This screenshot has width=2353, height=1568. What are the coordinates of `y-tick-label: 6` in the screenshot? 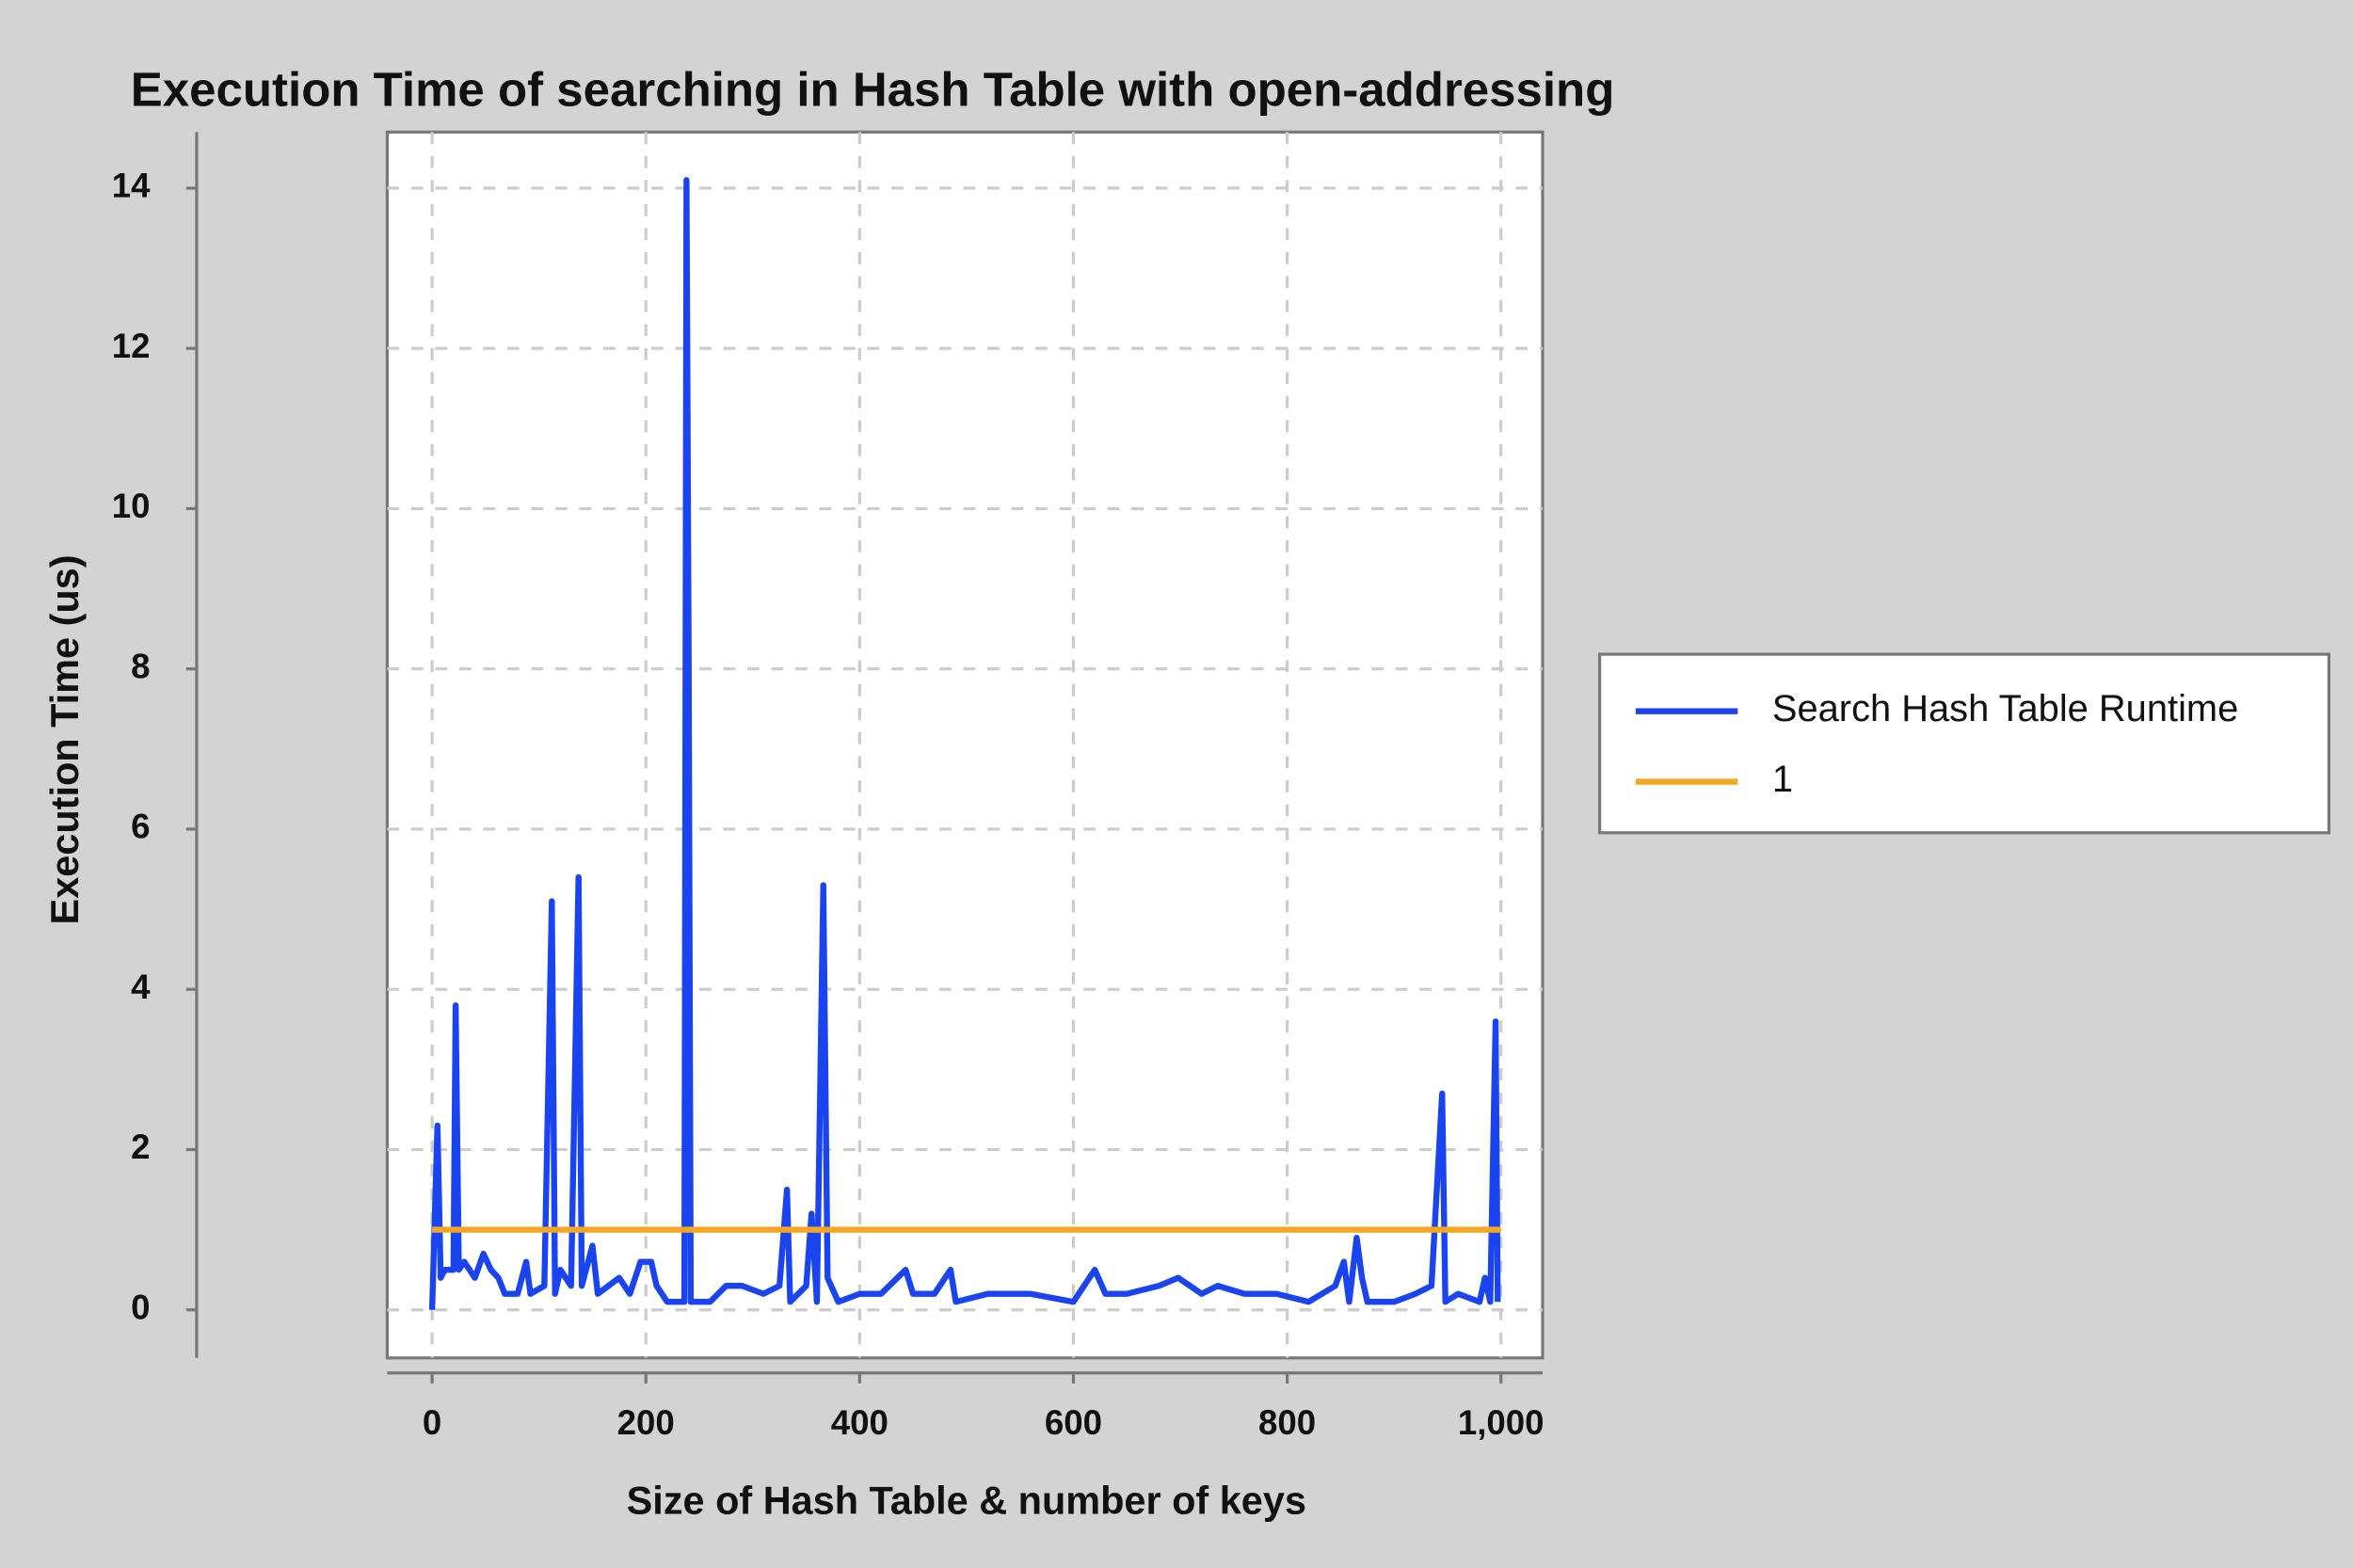 It's located at (140, 827).